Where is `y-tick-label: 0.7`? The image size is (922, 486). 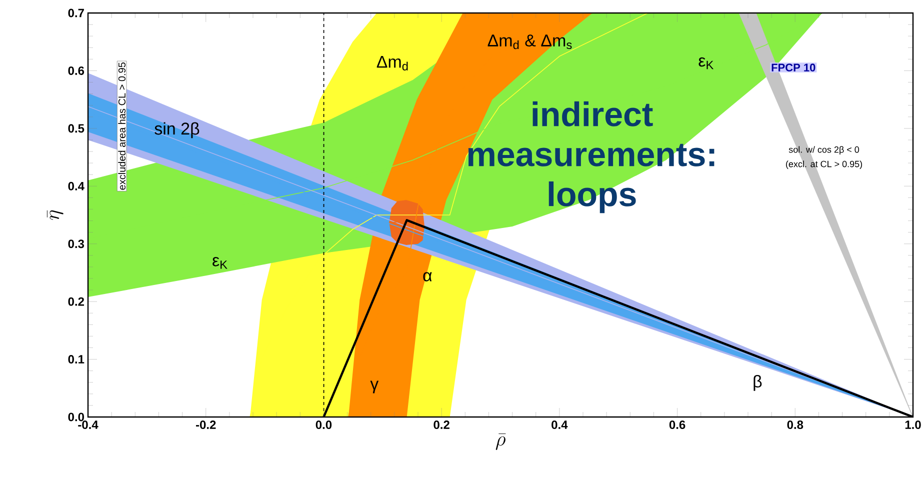
y-tick-label: 0.7 is located at coordinates (76, 13).